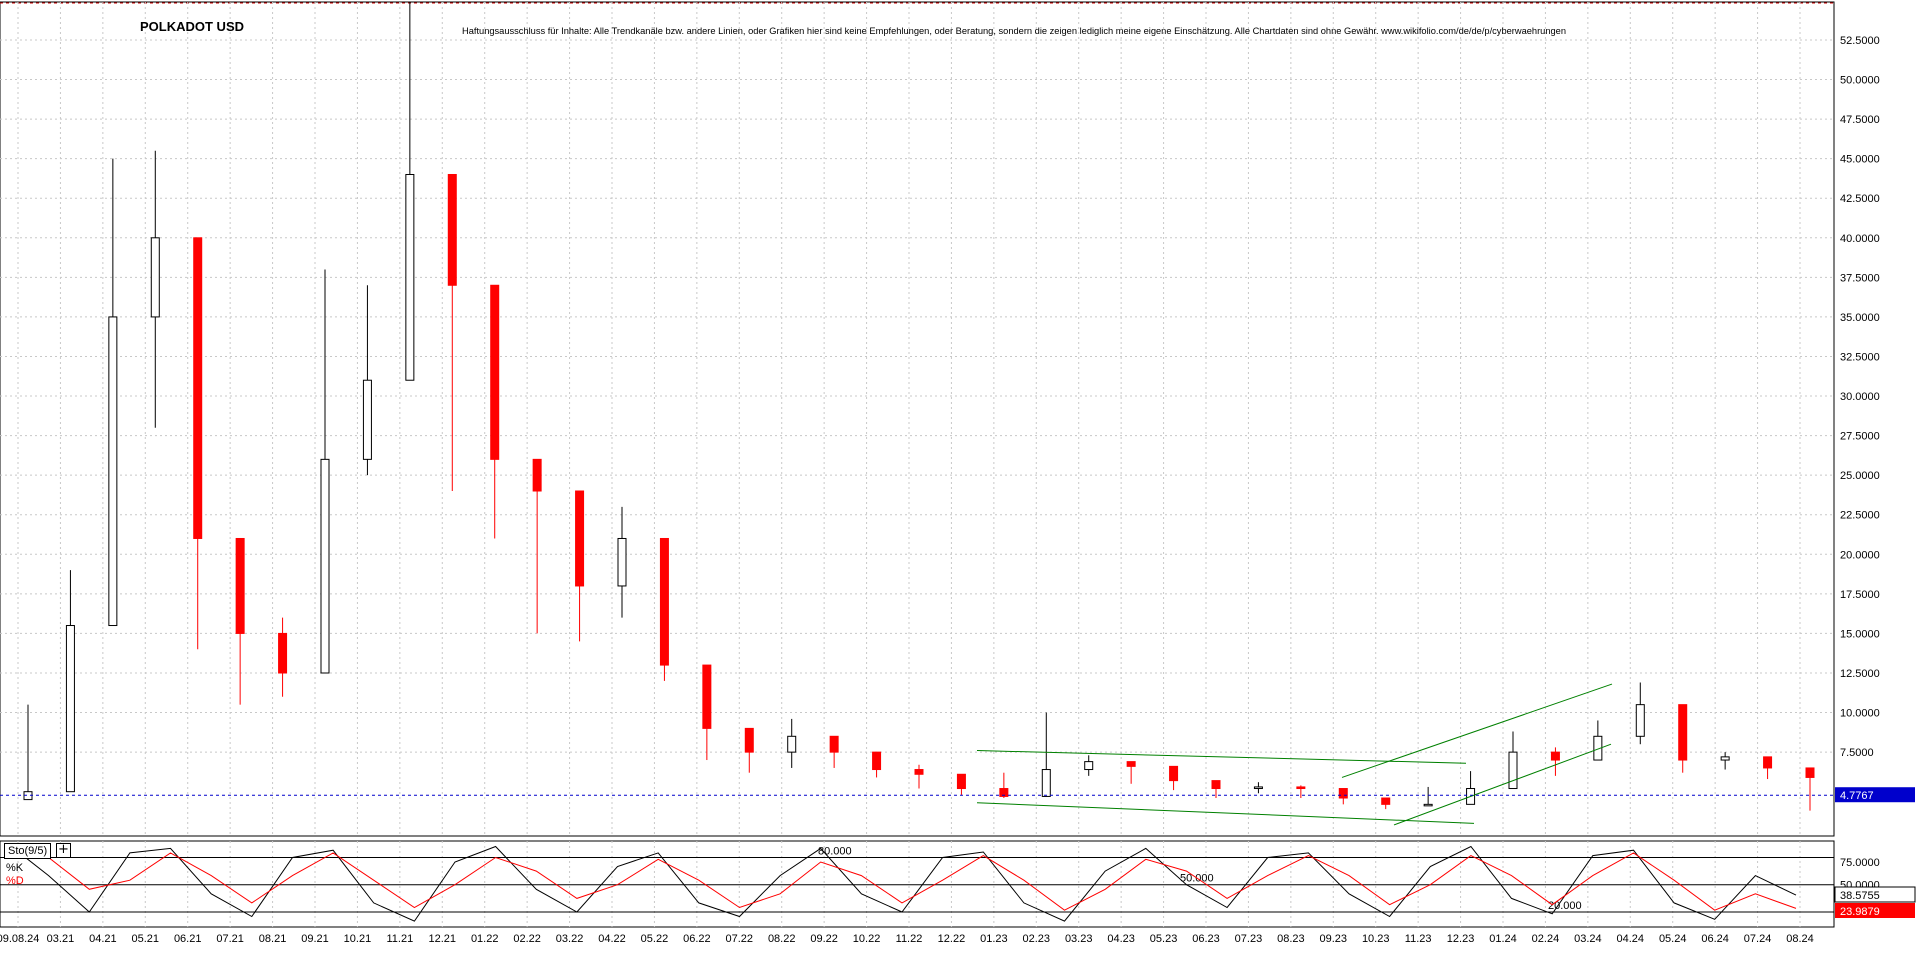 This screenshot has height=953, width=1916. I want to click on y-tick-label: 37.5000, so click(1860, 278).